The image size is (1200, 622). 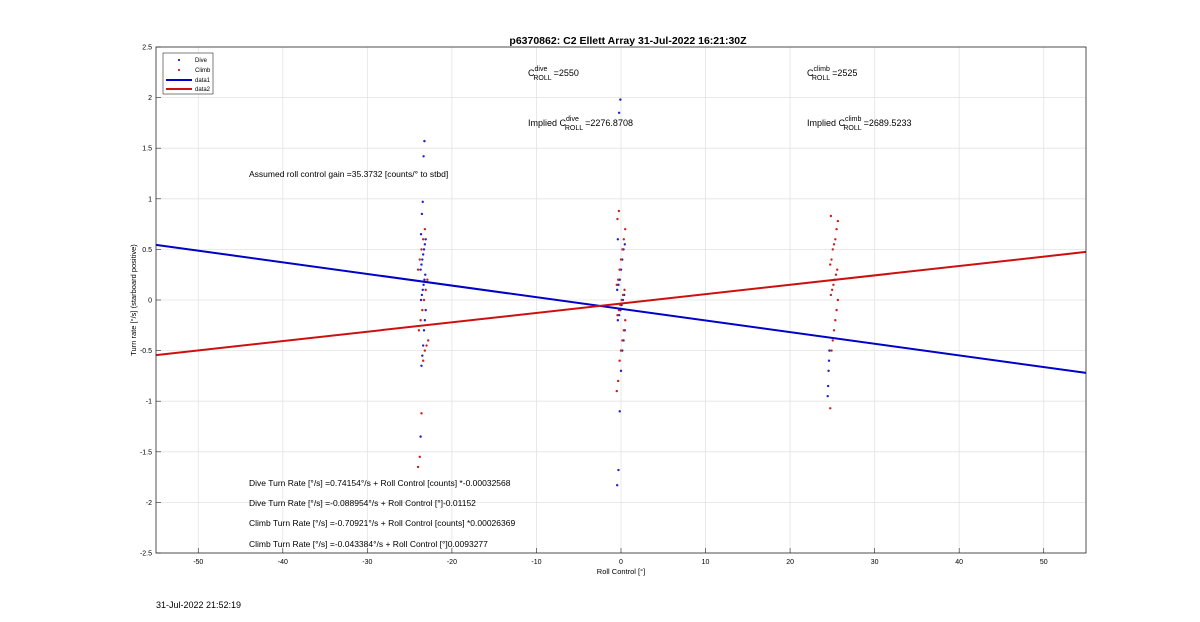 What do you see at coordinates (199, 605) in the screenshot?
I see `print-timestamp: 31-Jul-2022 21:52:19` at bounding box center [199, 605].